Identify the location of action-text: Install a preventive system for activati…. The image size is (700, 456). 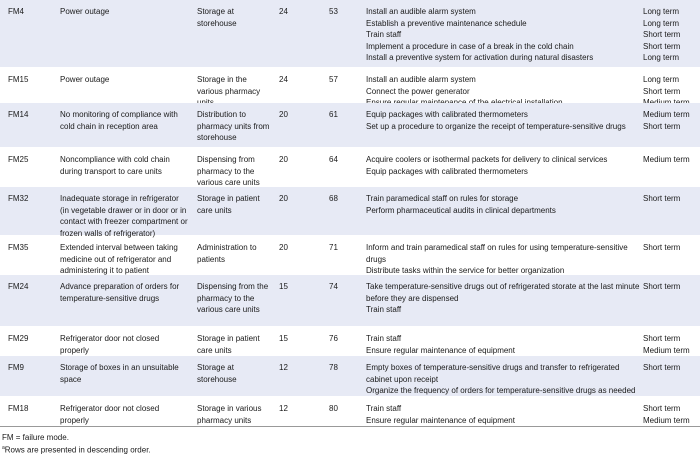
(480, 58).